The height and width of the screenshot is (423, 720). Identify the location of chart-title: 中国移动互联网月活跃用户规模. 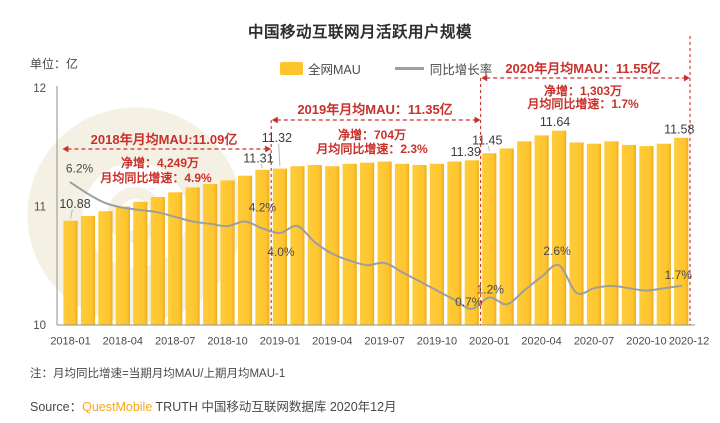
(359, 32).